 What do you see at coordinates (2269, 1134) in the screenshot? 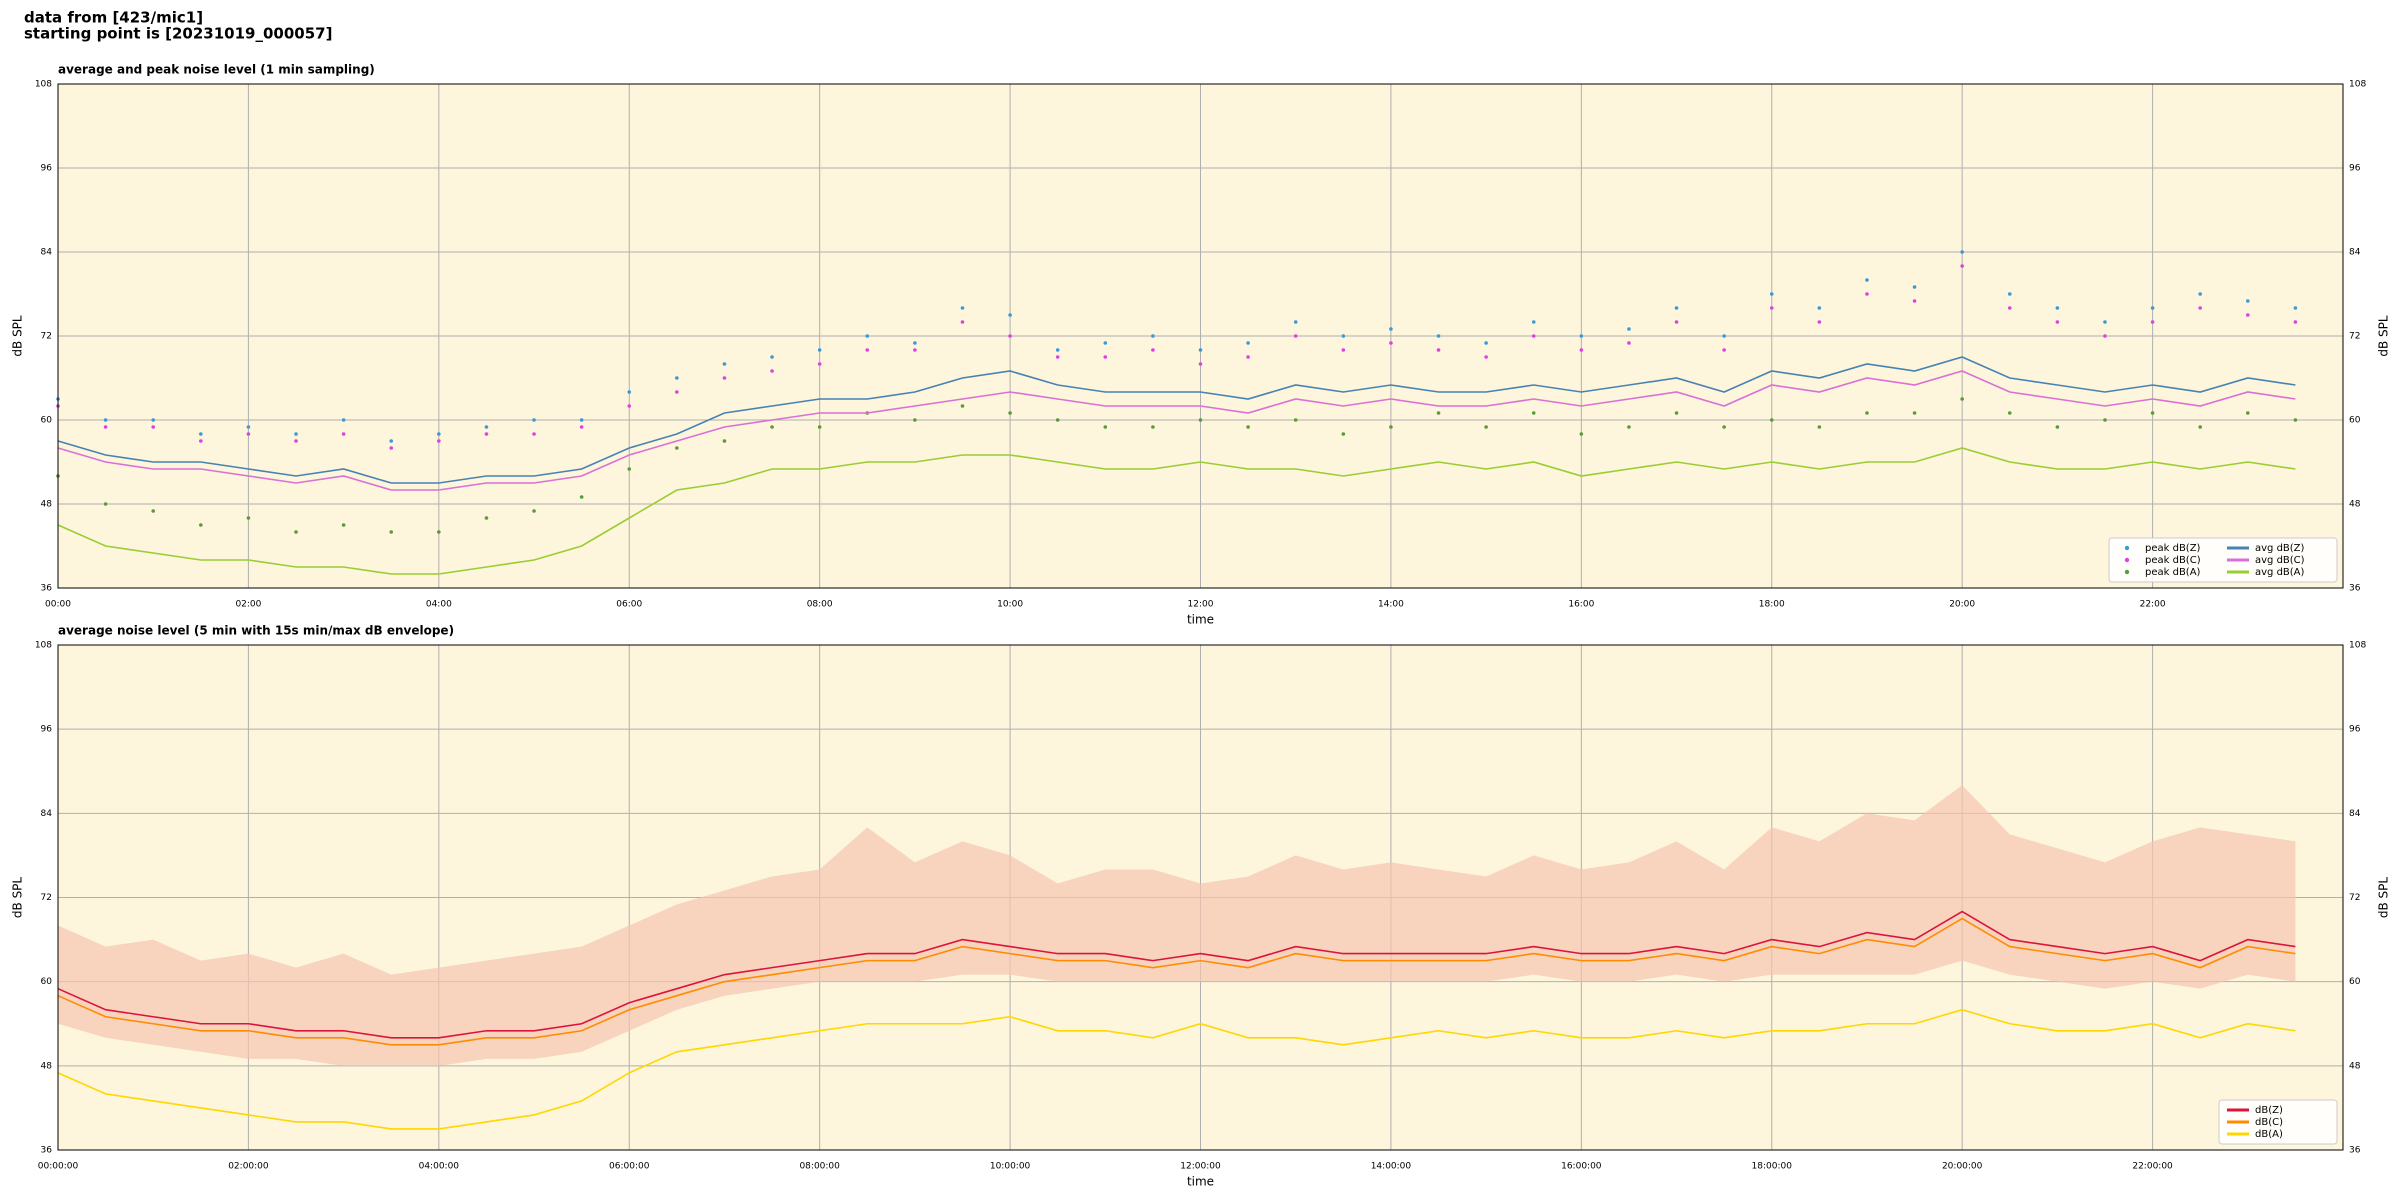
I see `legend-label: dB(A)` at bounding box center [2269, 1134].